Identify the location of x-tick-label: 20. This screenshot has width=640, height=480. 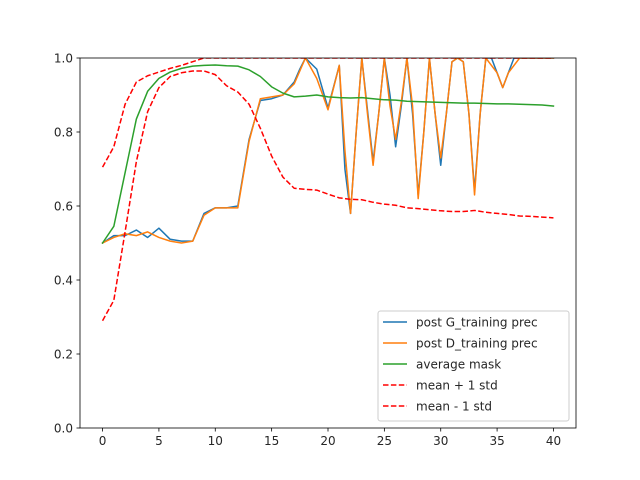
(327, 441).